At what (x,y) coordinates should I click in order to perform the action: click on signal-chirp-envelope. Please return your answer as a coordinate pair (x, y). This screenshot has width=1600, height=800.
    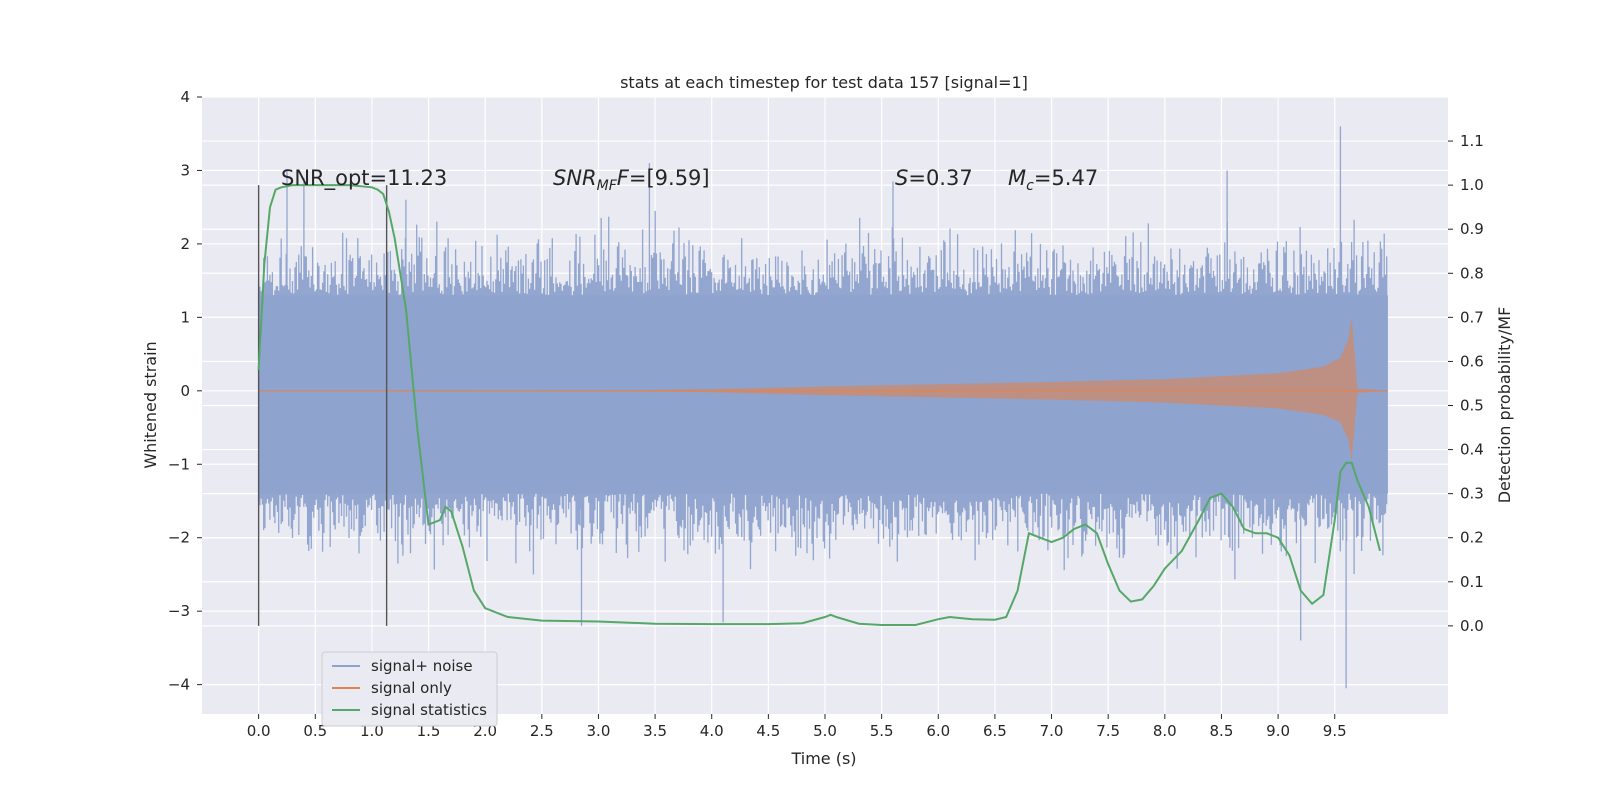
    Looking at the image, I should click on (823, 389).